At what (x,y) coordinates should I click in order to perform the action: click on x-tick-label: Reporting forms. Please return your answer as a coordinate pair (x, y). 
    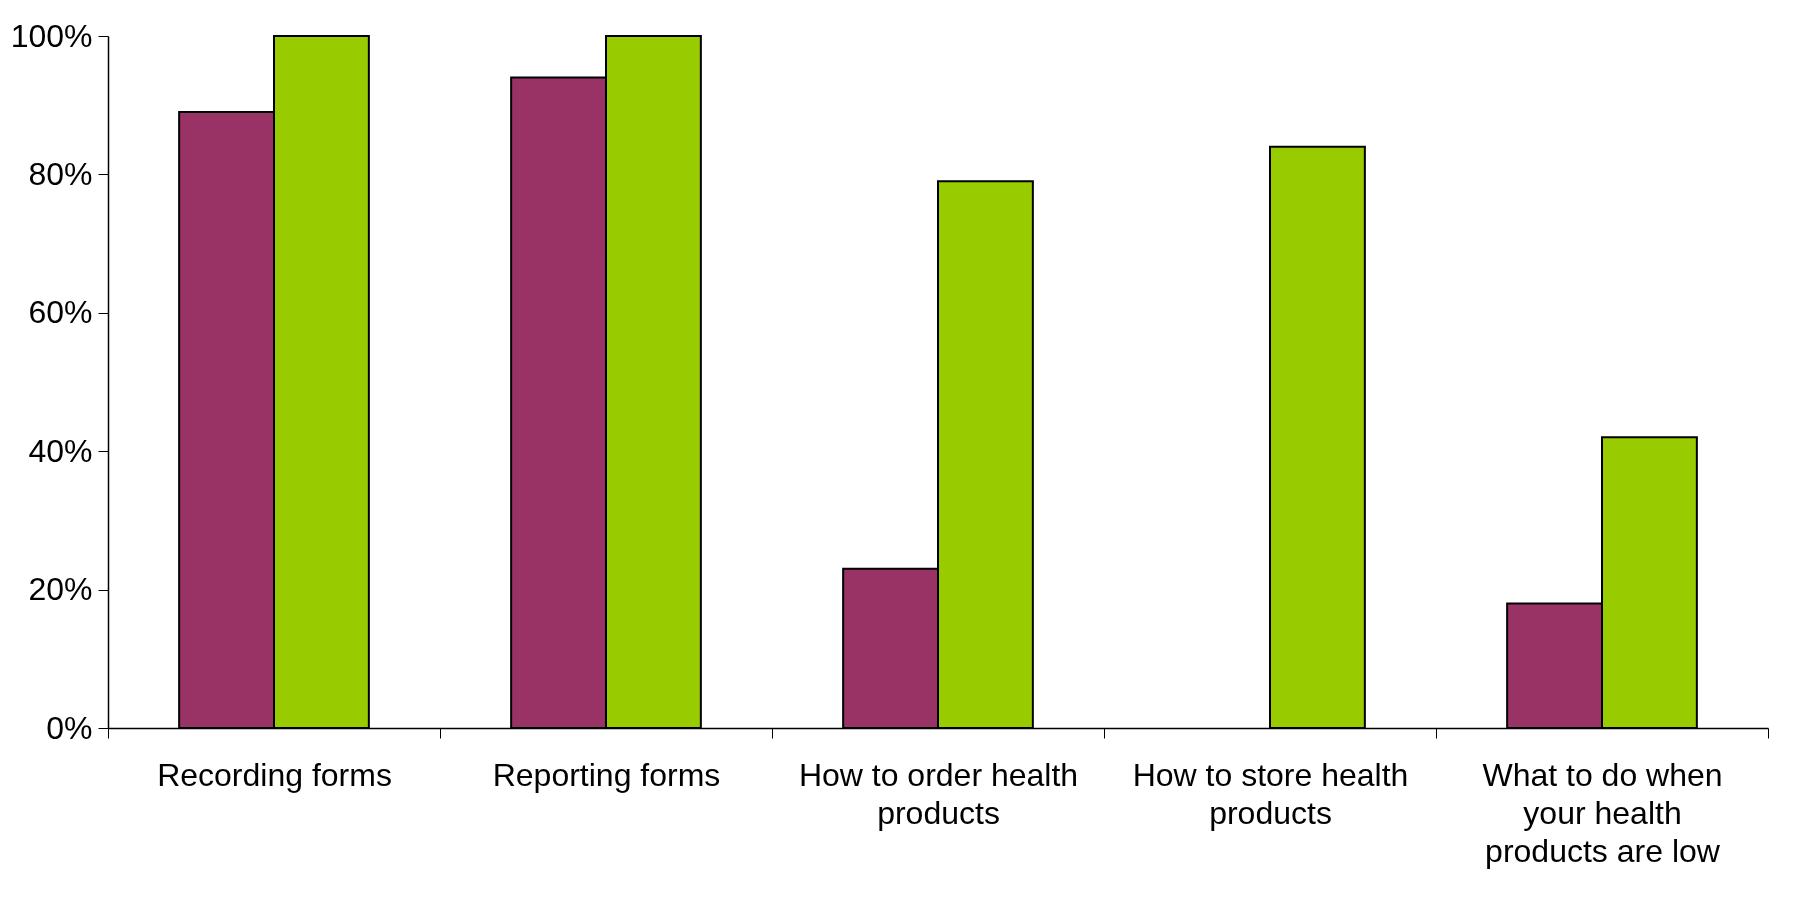
    Looking at the image, I should click on (606, 774).